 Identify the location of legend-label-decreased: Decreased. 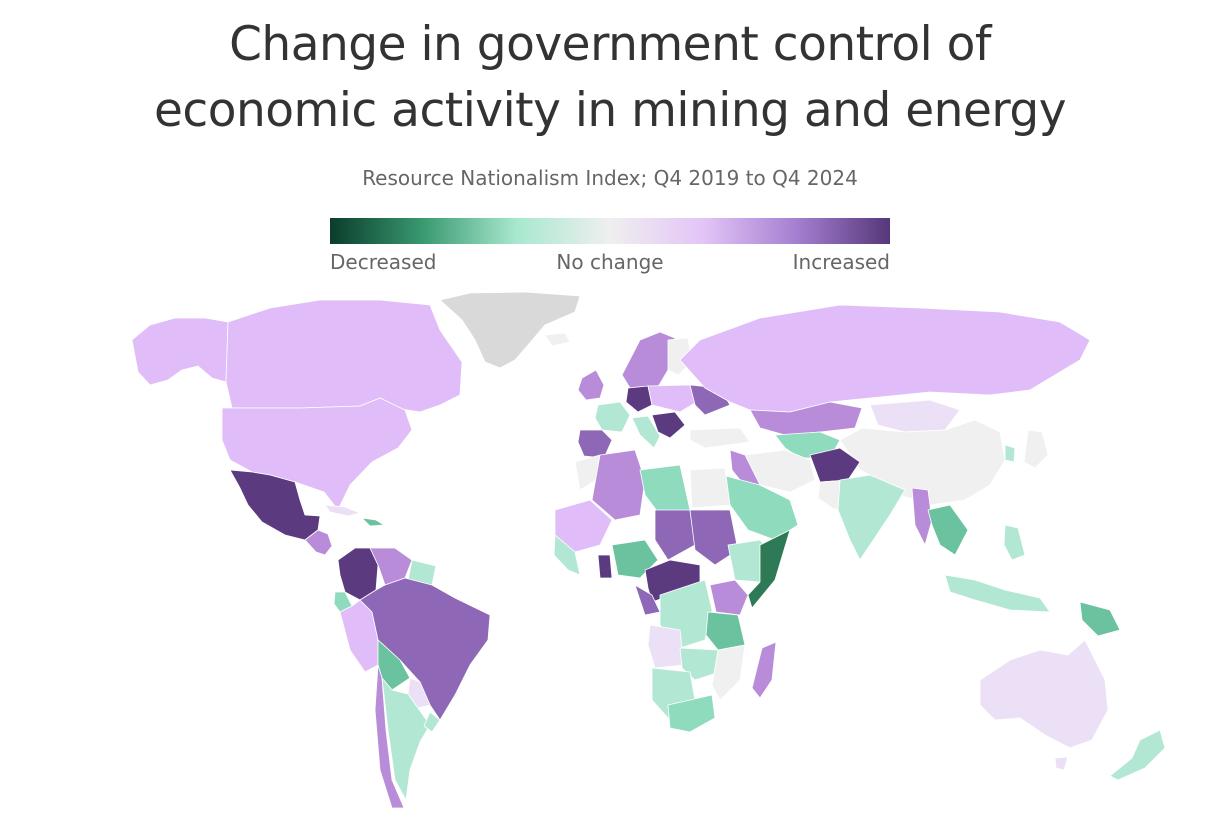
(383, 262).